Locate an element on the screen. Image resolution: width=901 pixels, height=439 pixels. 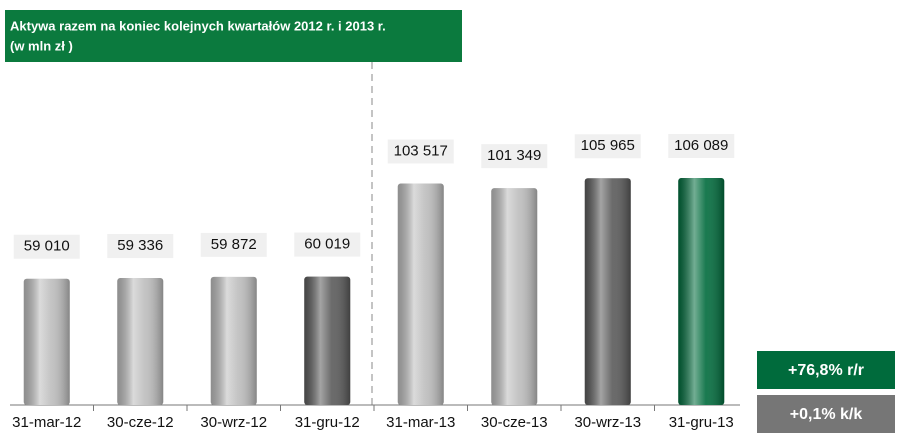
x-tick-label: 31-gru-13 is located at coordinates (701, 422).